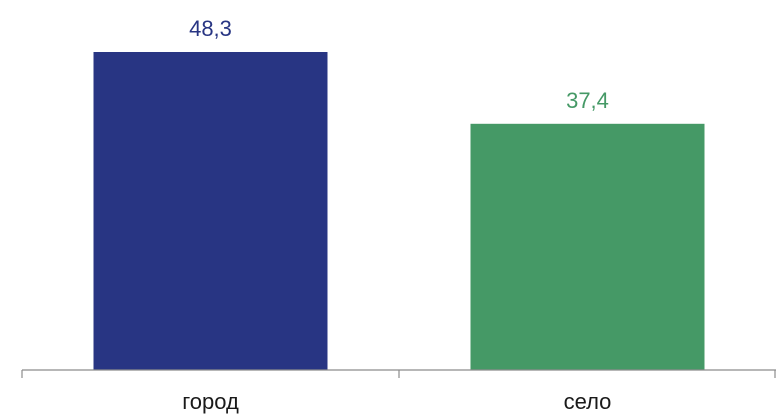 This screenshot has height=415, width=776. Describe the element at coordinates (398, 373) in the screenshot. I see `x-axis` at that location.